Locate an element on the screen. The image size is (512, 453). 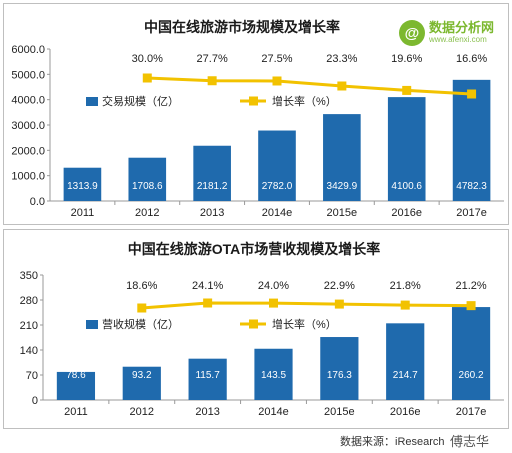
y-tick-label: 70 is located at coordinates (32, 376).